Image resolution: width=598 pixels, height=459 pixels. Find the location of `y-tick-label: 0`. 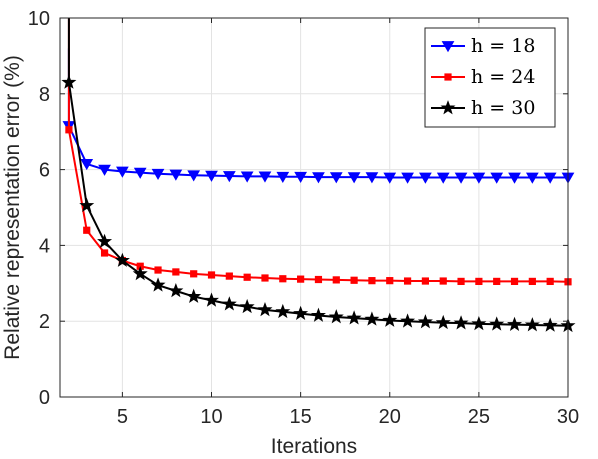

y-tick-label: 0 is located at coordinates (44, 398).